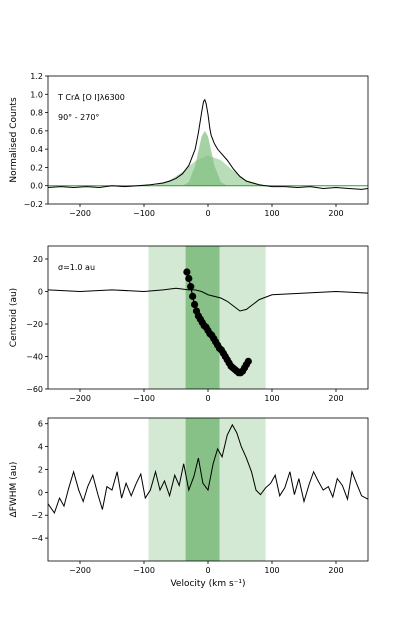 The image size is (409, 629). I want to click on series-line-observed, so click(208, 144).